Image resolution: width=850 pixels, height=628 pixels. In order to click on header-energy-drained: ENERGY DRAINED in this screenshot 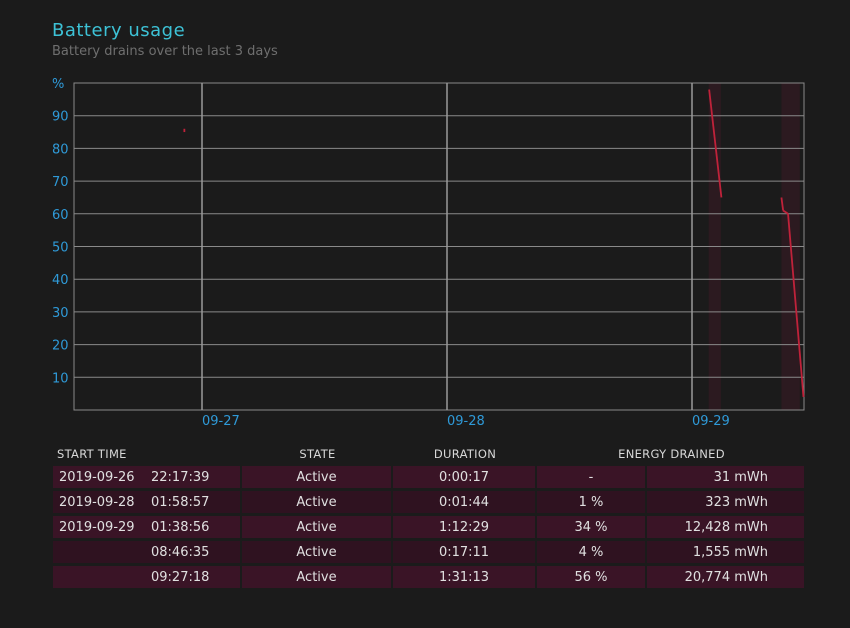, I will do `click(671, 454)`.